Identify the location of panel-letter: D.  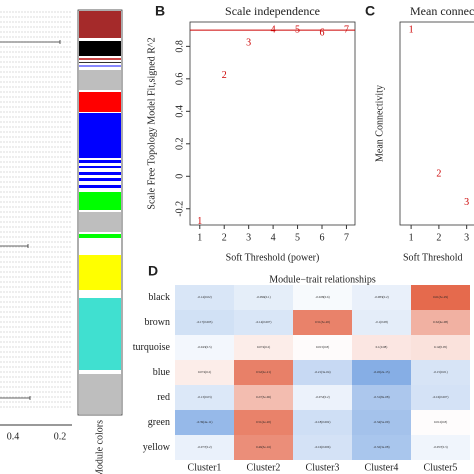
(153, 271).